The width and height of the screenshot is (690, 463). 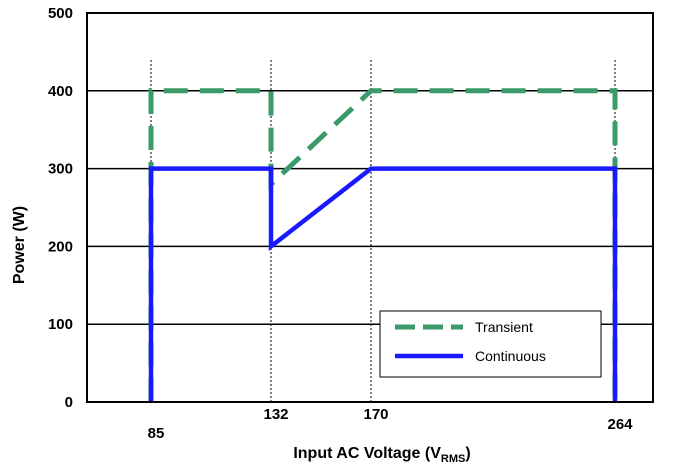 I want to click on x-tick-label-170: 170, so click(x=375, y=414).